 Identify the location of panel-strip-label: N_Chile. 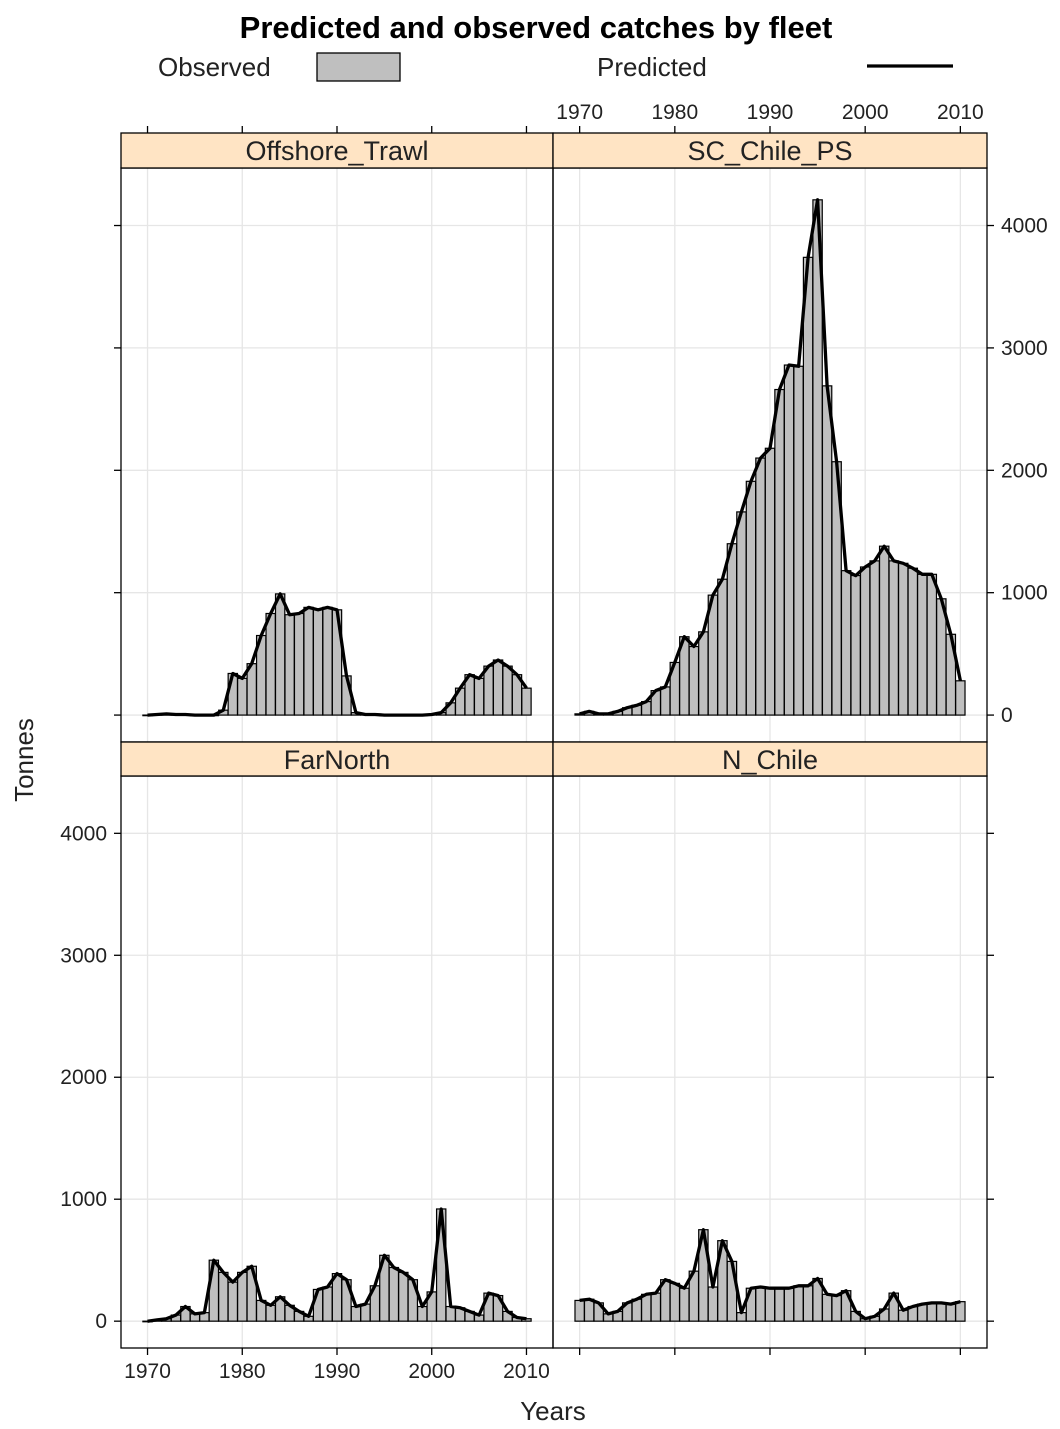
(770, 760).